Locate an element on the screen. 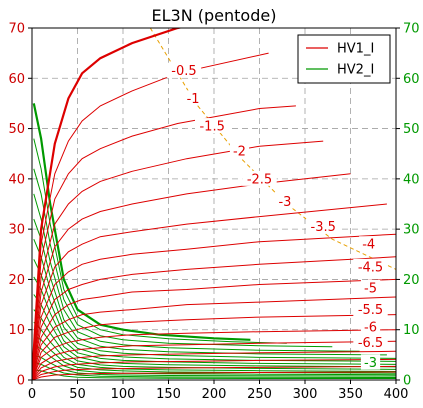  curve-label: -2.5 is located at coordinates (259, 179).